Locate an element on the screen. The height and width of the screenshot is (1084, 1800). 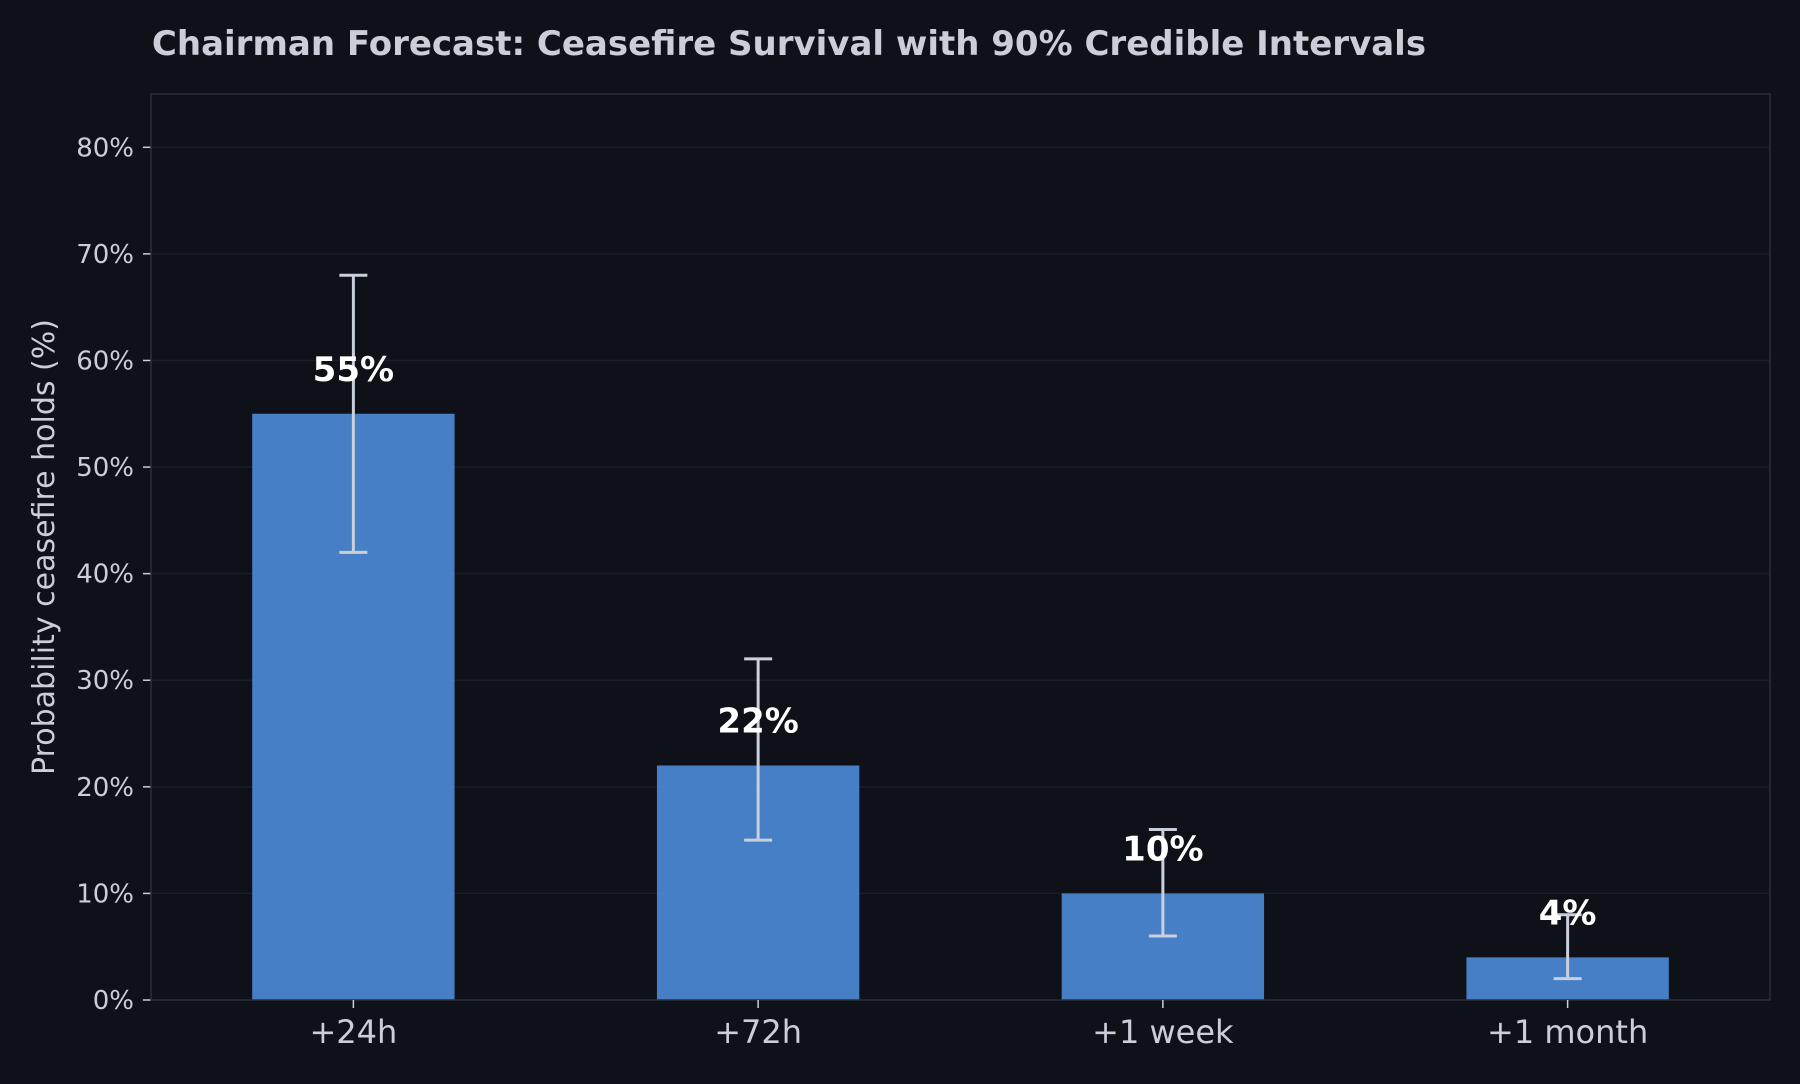
y-tick-label: 70% is located at coordinates (105, 255).